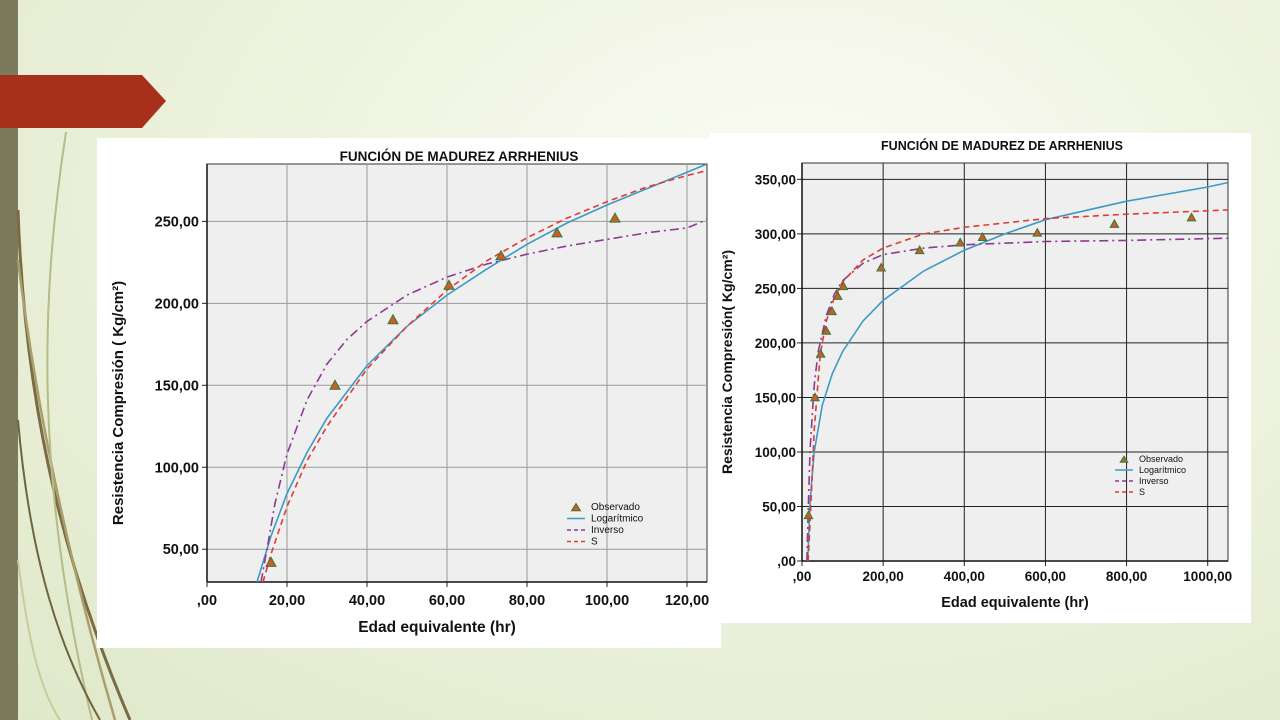 This screenshot has height=720, width=1280. What do you see at coordinates (727, 362) in the screenshot?
I see `y-axis-label: Resistencia Compresión( Kg/cm²)` at bounding box center [727, 362].